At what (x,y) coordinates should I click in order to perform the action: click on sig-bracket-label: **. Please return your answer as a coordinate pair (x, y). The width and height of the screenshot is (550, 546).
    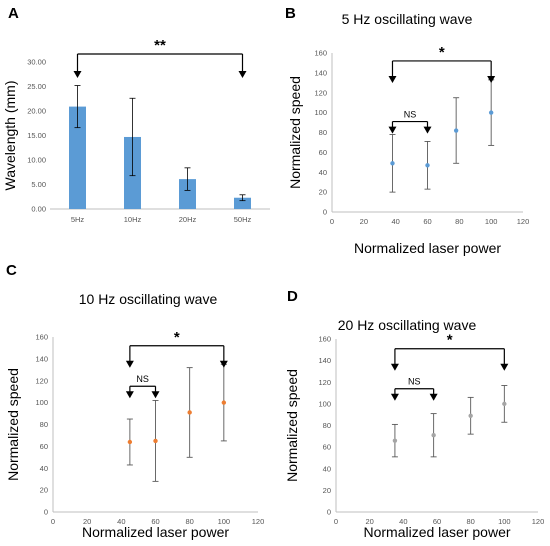
    Looking at the image, I should click on (160, 45).